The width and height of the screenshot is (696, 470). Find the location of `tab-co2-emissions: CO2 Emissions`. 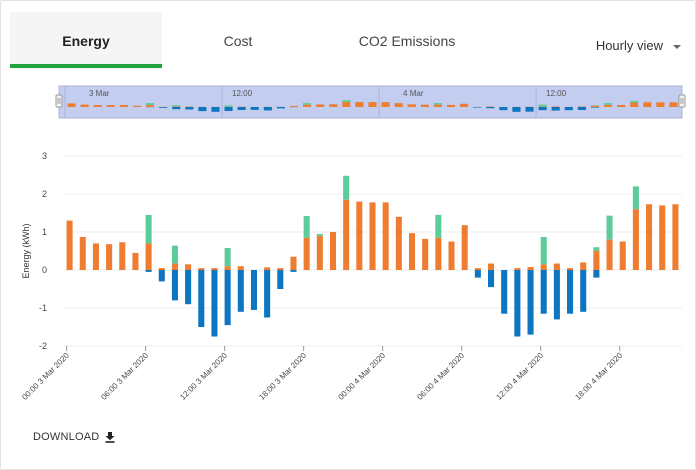

tab-co2-emissions: CO2 Emissions is located at coordinates (407, 40).